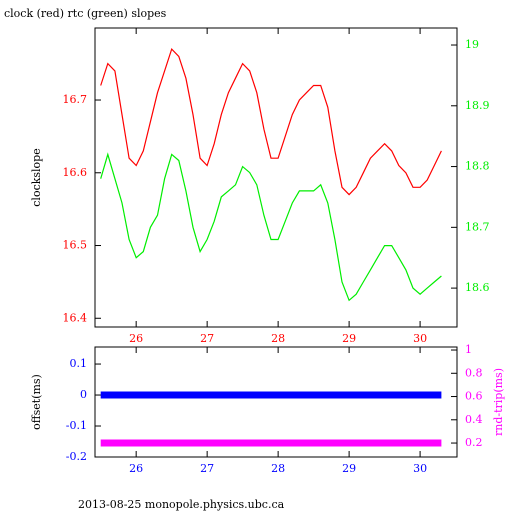 The width and height of the screenshot is (512, 512). Describe the element at coordinates (76, 425) in the screenshot. I see `y-tick-label: -0.1` at that location.